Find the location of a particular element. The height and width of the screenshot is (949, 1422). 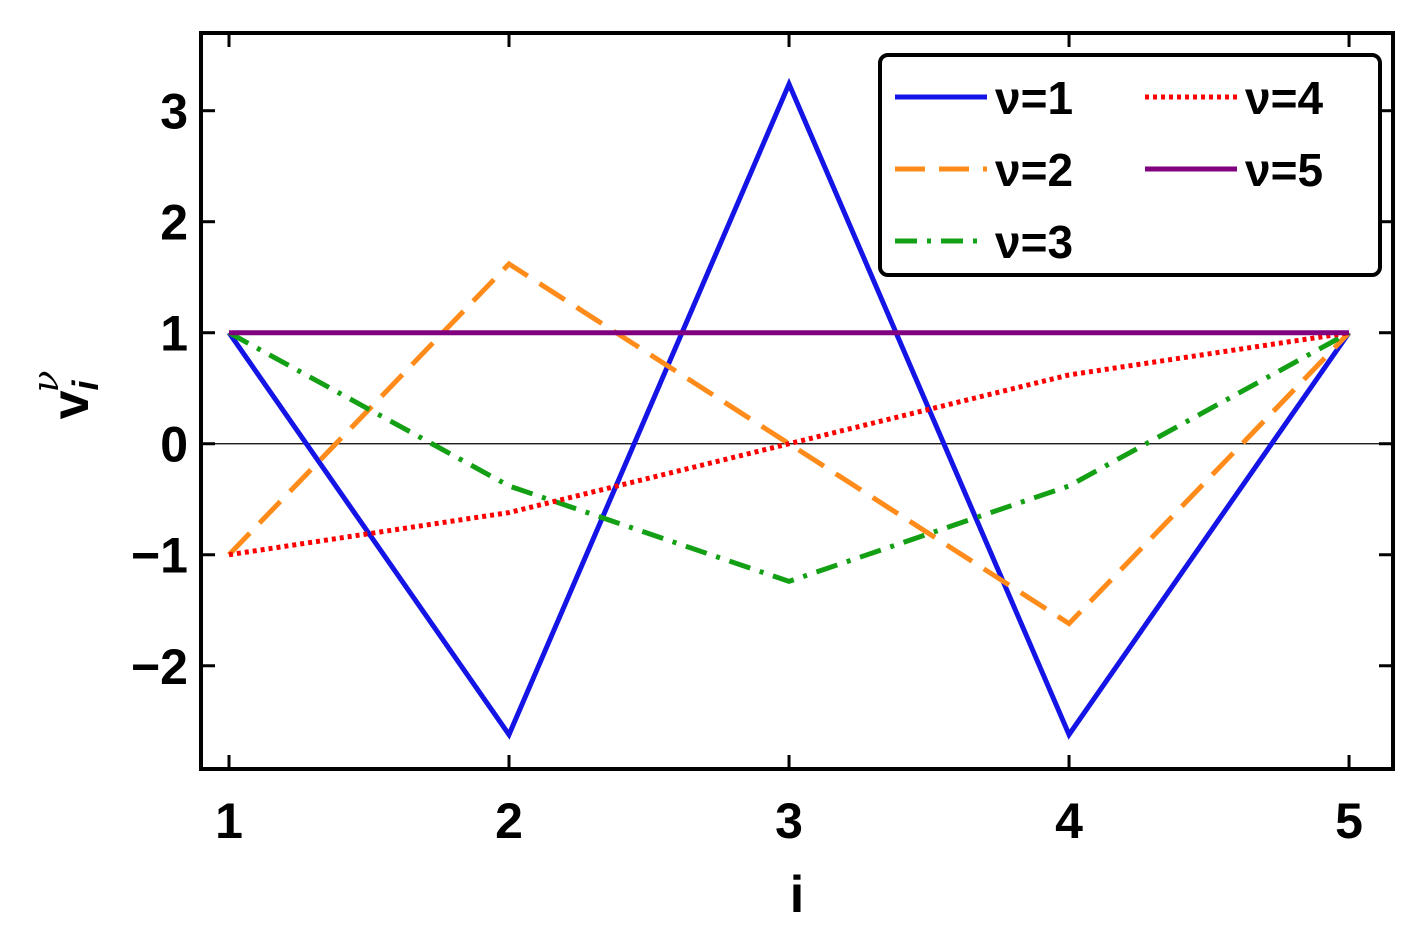

legend-box is located at coordinates (1130, 165).